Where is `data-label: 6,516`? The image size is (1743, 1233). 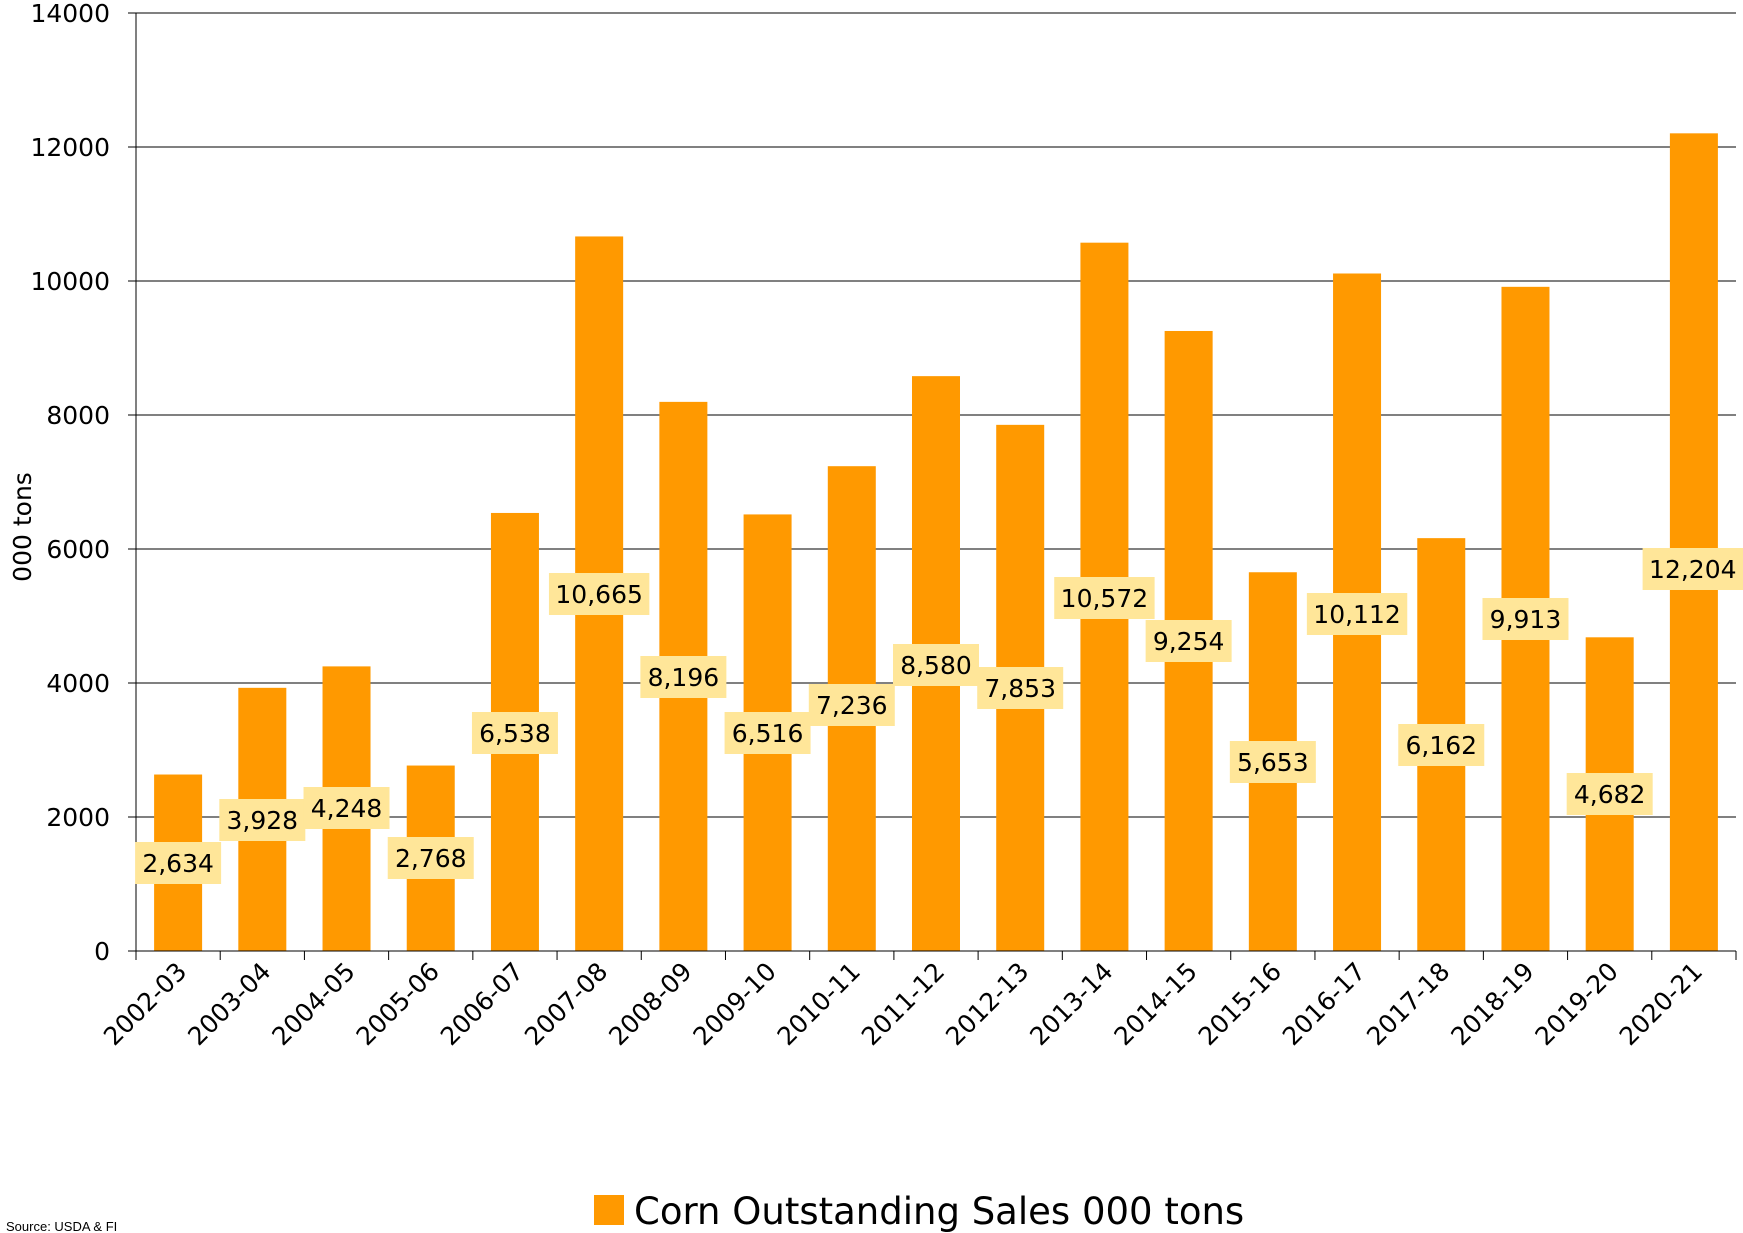
data-label: 6,516 is located at coordinates (768, 733).